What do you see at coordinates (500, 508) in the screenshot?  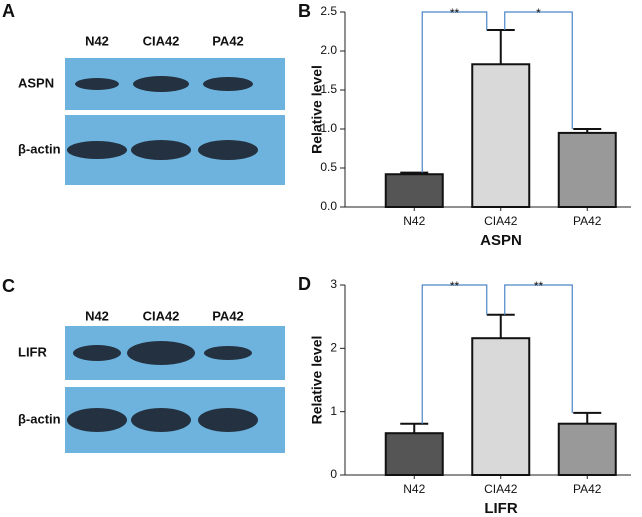 I see `x-axis-label: LIFR` at bounding box center [500, 508].